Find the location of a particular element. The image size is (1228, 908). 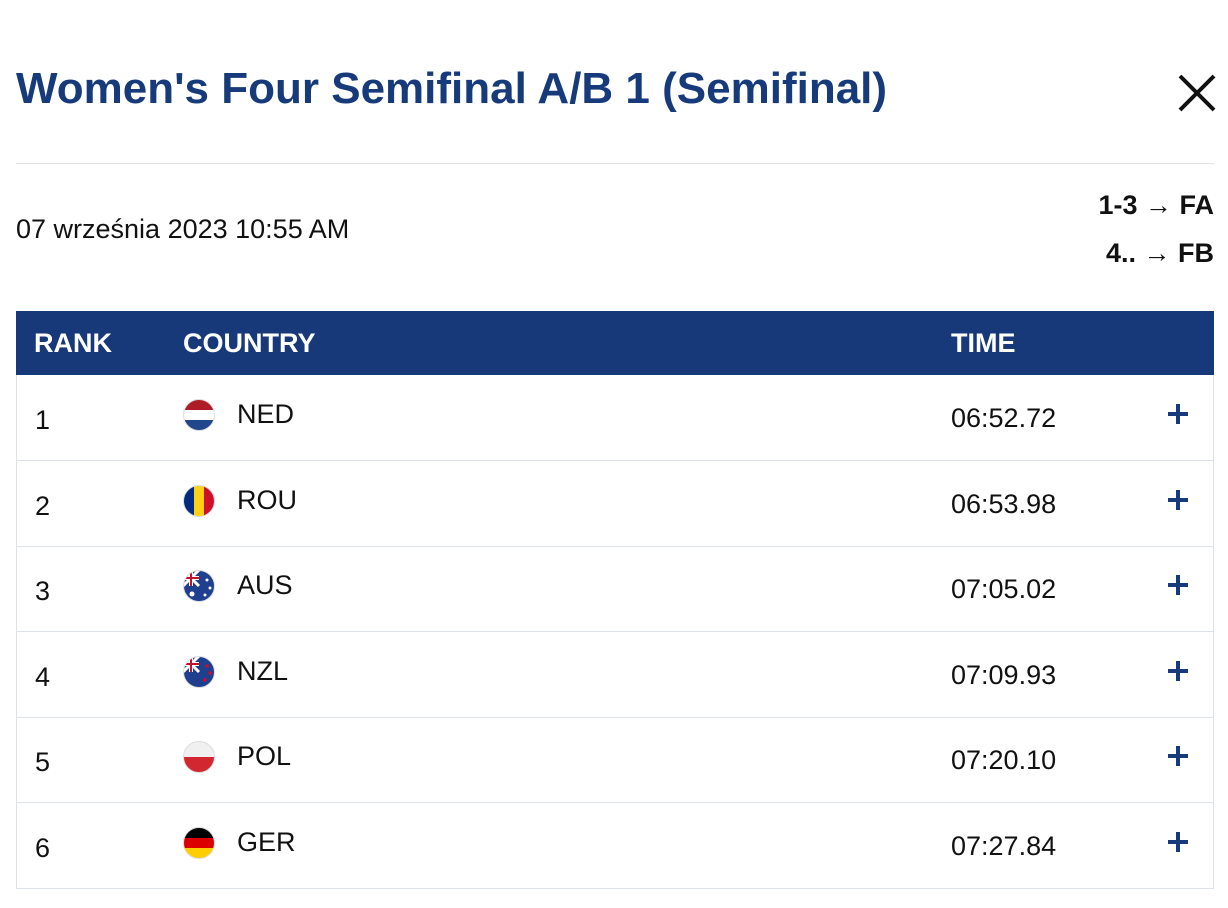

country: GER is located at coordinates (266, 841).